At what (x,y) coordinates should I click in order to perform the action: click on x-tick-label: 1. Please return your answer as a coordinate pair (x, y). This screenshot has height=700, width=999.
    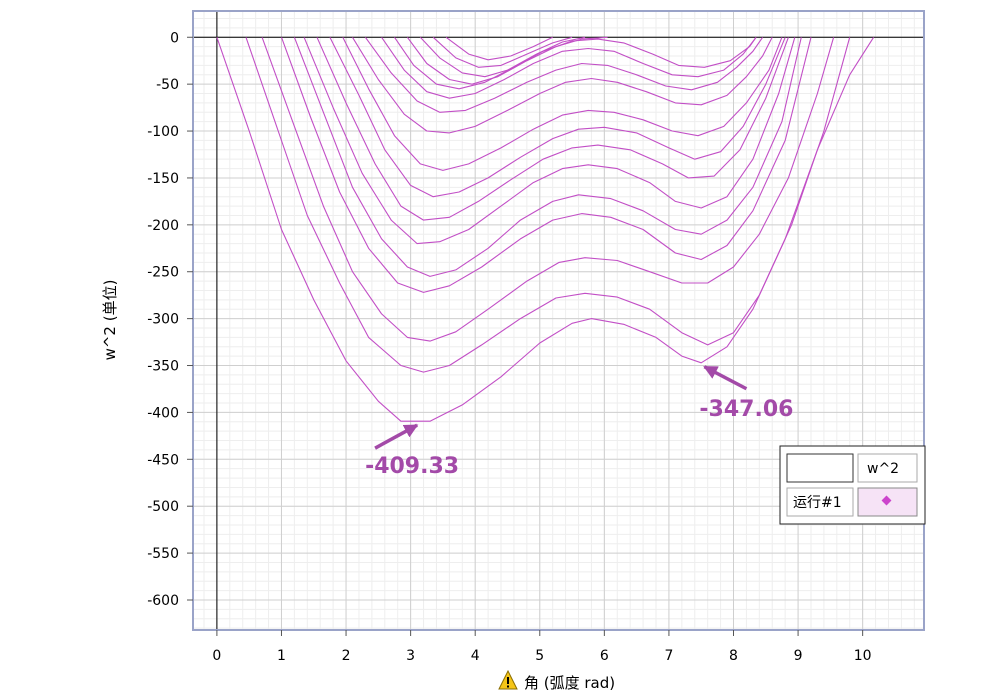
    Looking at the image, I should click on (281, 656).